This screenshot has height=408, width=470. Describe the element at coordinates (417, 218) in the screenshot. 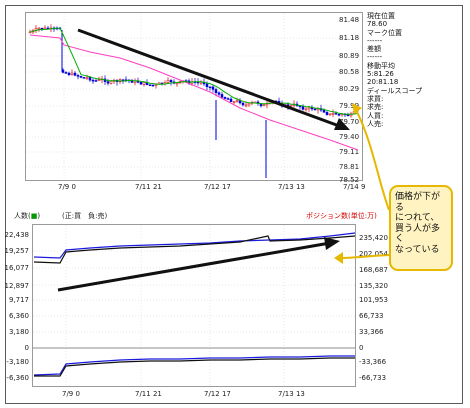

I see `callout-line: につれて、` at that location.